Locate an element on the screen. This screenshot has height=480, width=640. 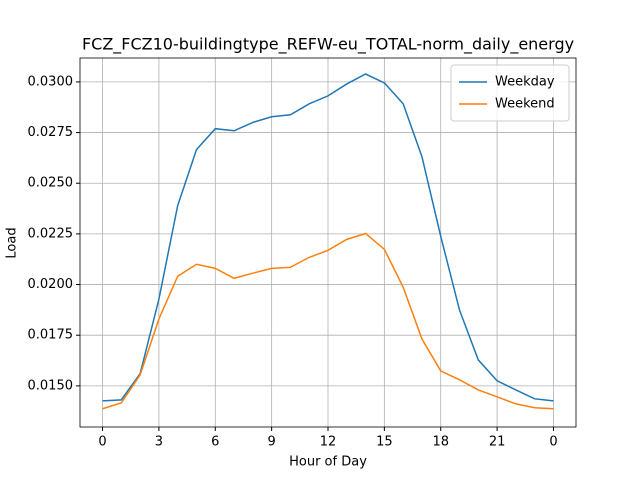
x-tick-label: 12 is located at coordinates (328, 442).